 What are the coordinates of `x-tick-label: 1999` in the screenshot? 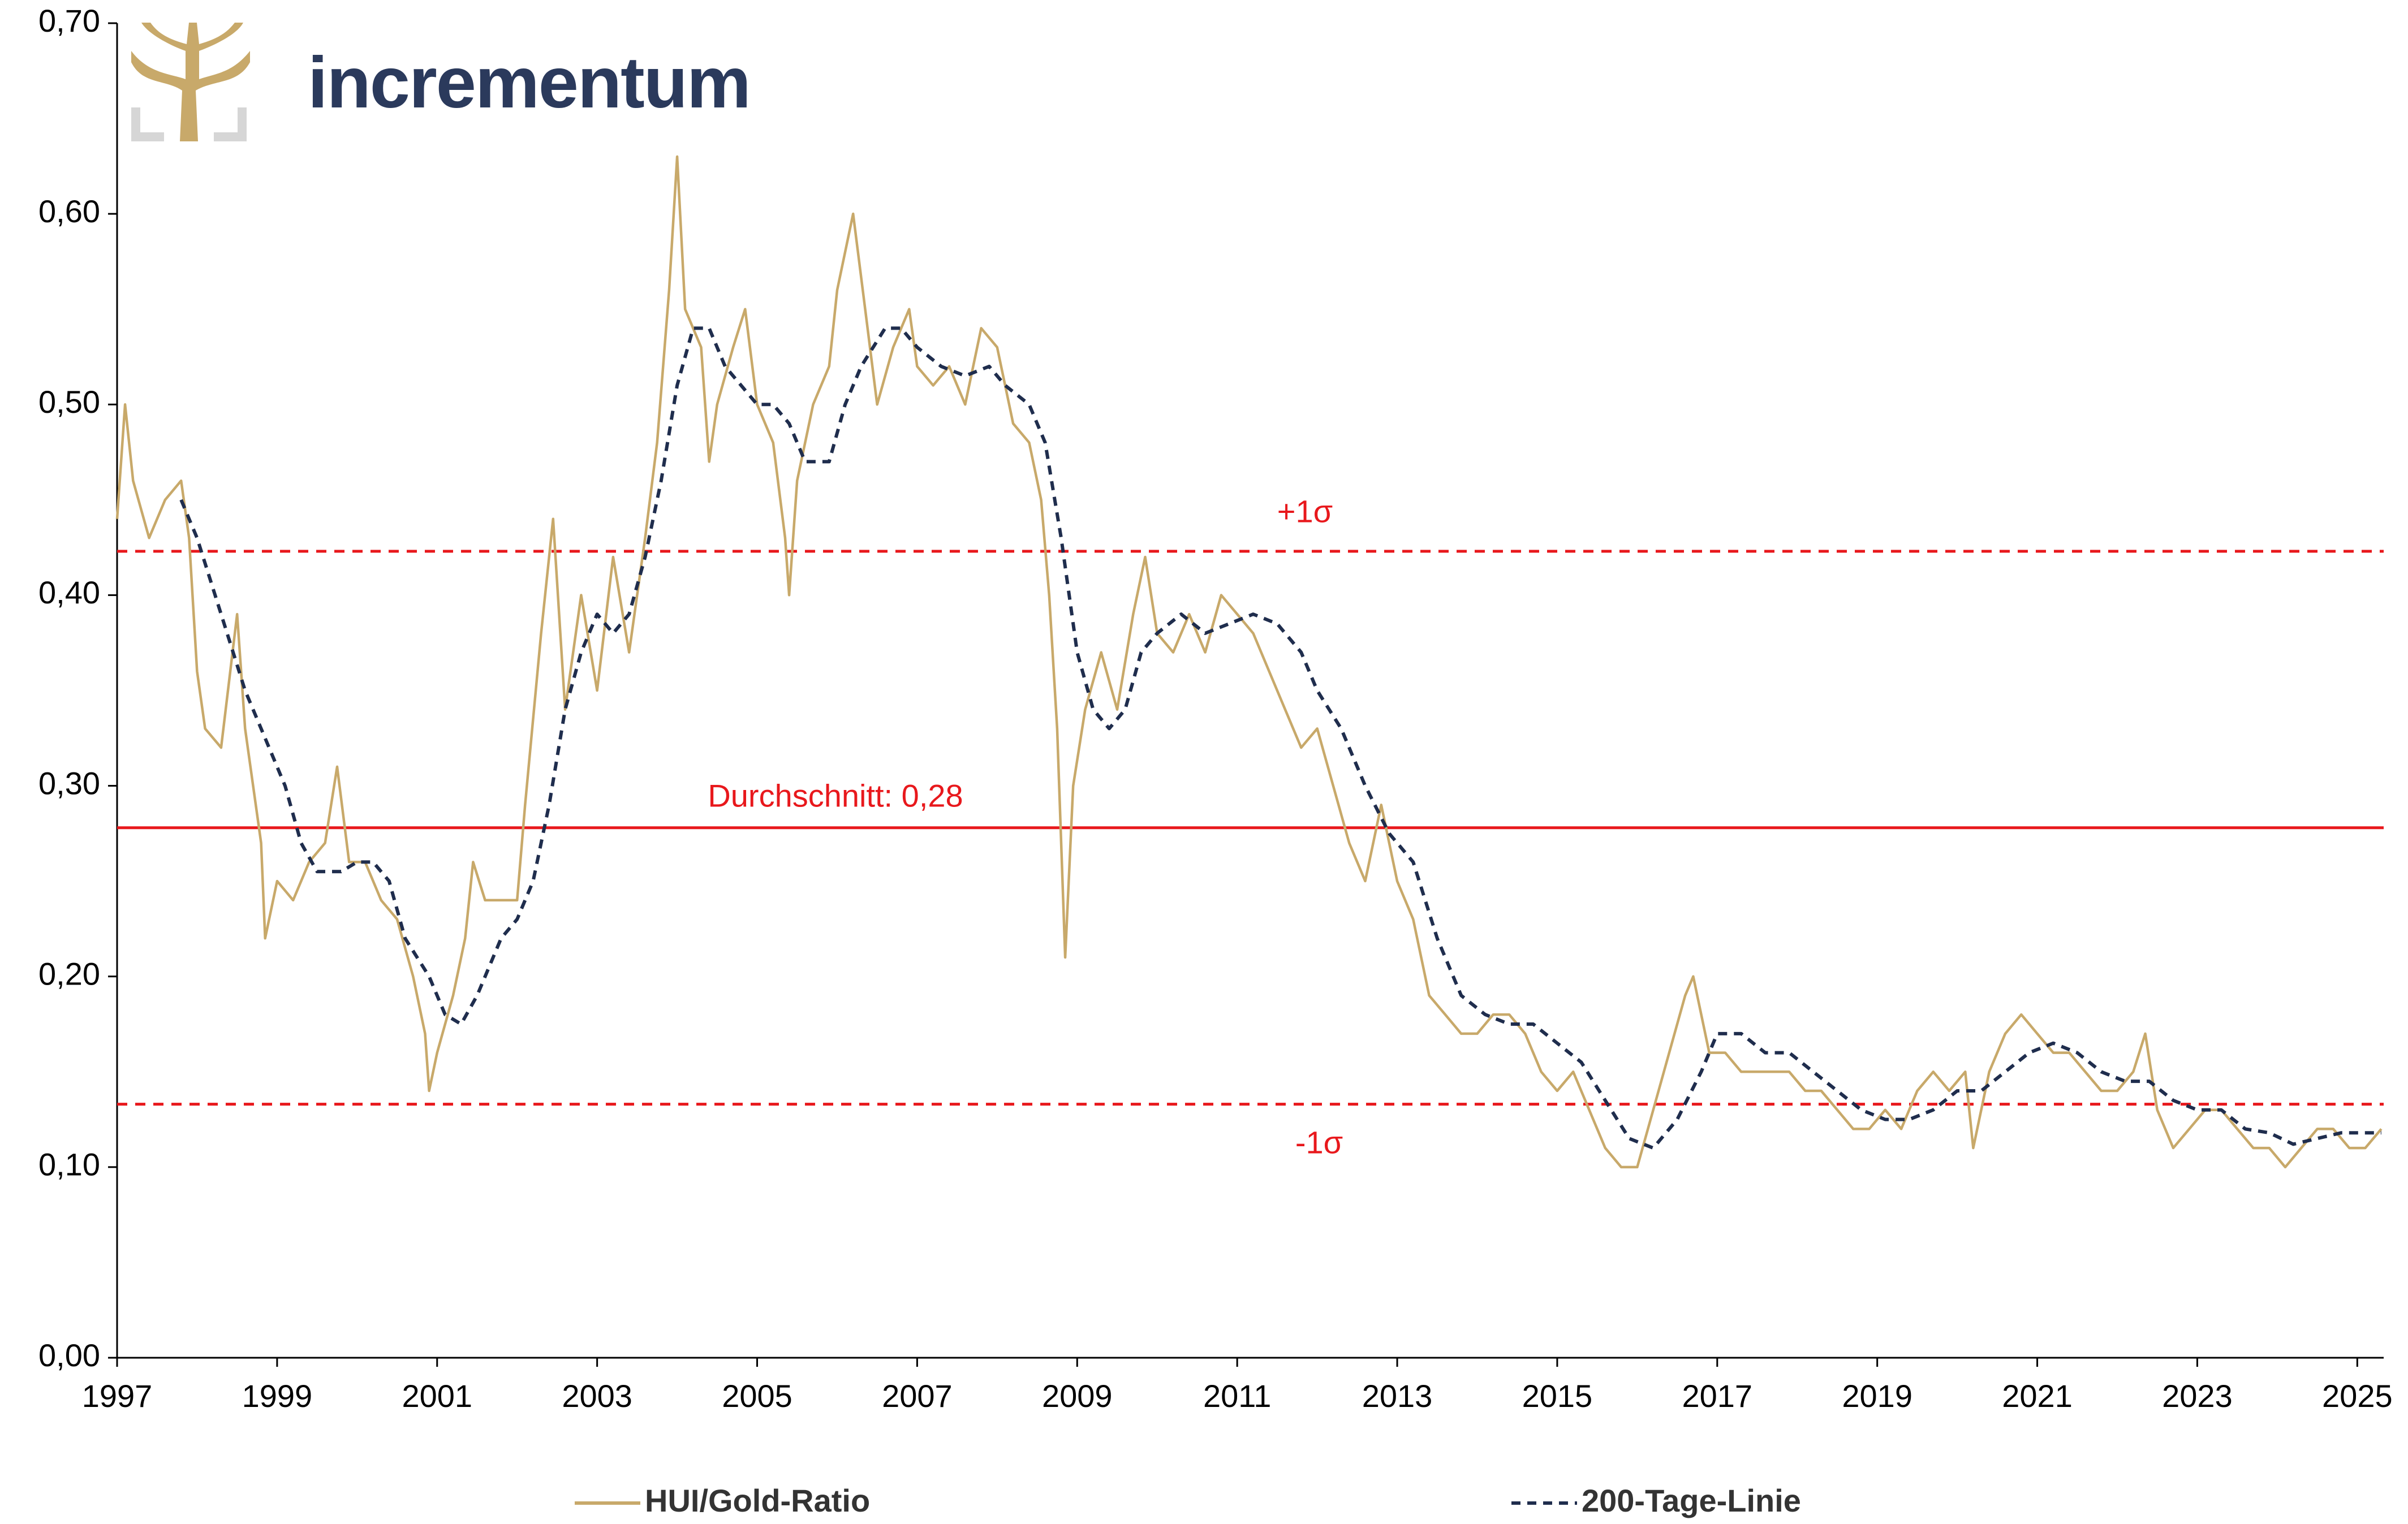 It's located at (277, 1396).